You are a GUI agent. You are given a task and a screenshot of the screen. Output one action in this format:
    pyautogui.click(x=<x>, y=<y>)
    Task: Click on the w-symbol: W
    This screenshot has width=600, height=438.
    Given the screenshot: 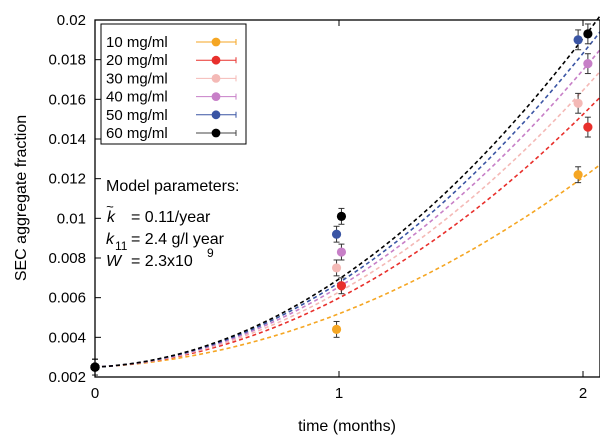 What is the action you would take?
    pyautogui.click(x=114, y=261)
    